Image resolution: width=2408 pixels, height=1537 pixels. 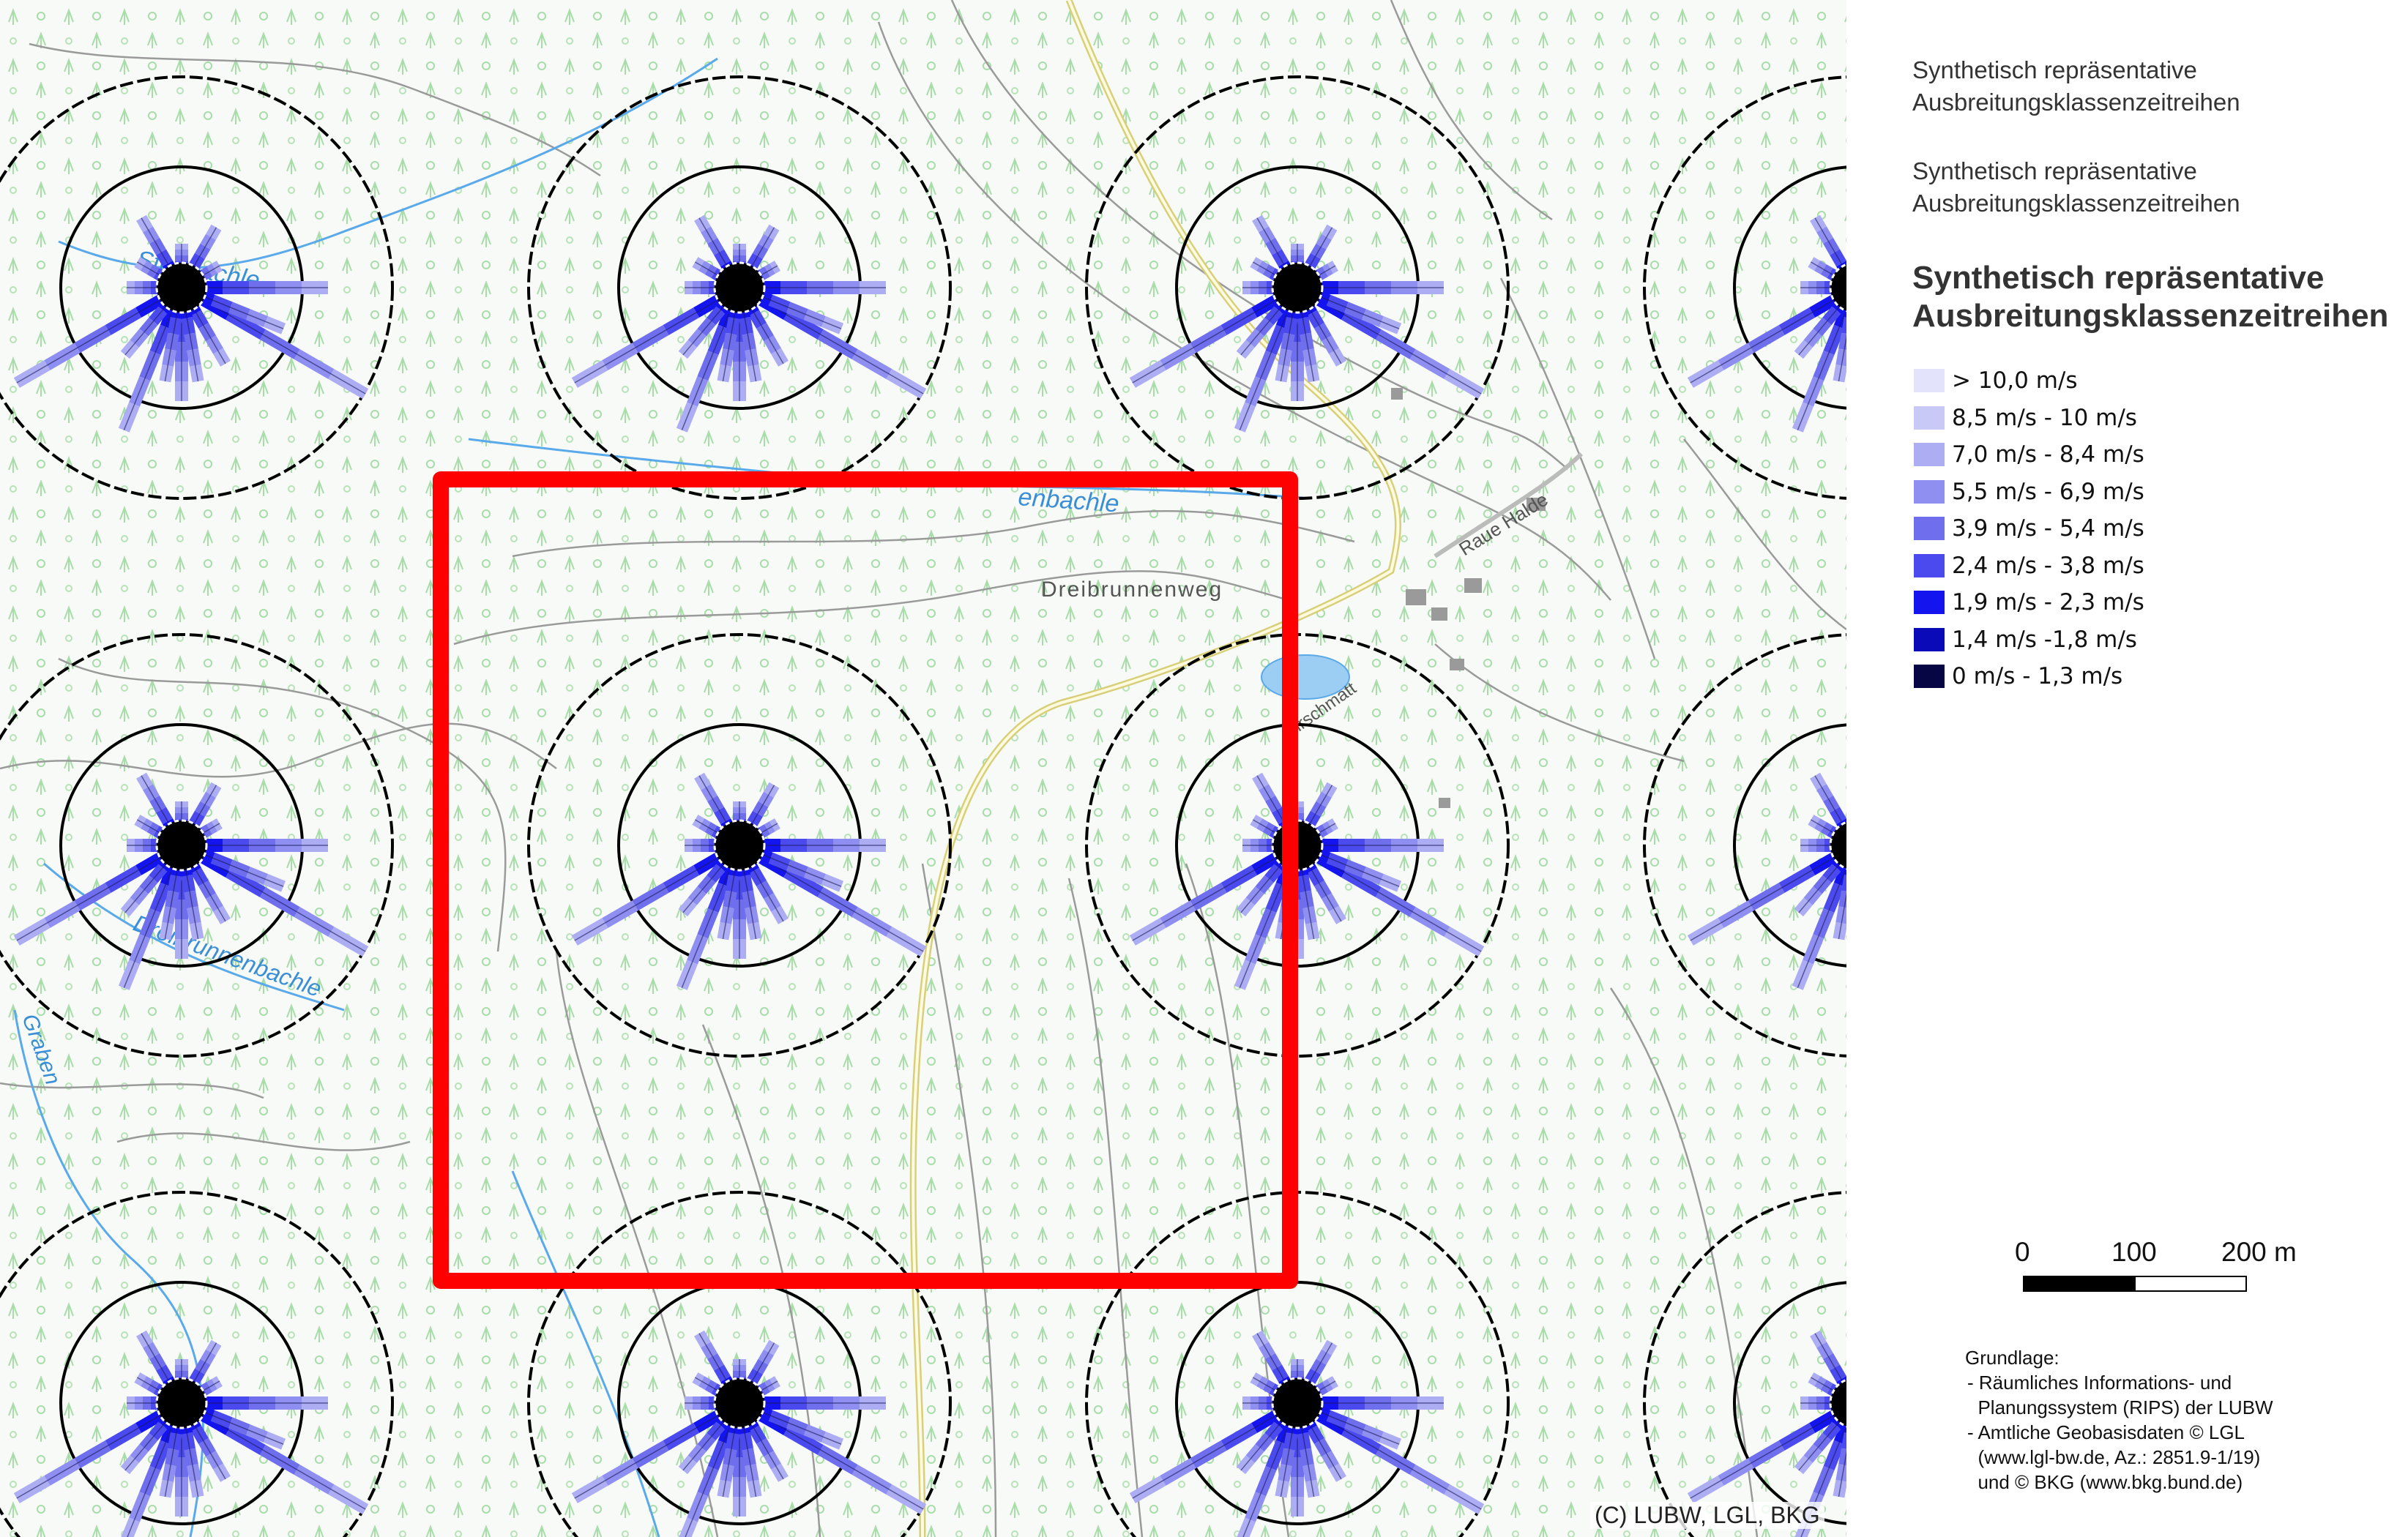 I want to click on sources-heading: Grundlage:, so click(x=2012, y=1358).